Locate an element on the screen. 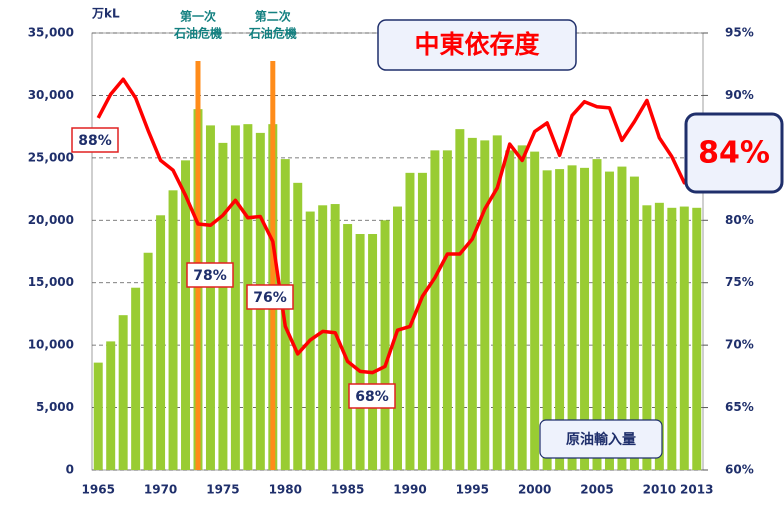 This screenshot has width=784, height=506. y-unit: 万kL is located at coordinates (105, 14).